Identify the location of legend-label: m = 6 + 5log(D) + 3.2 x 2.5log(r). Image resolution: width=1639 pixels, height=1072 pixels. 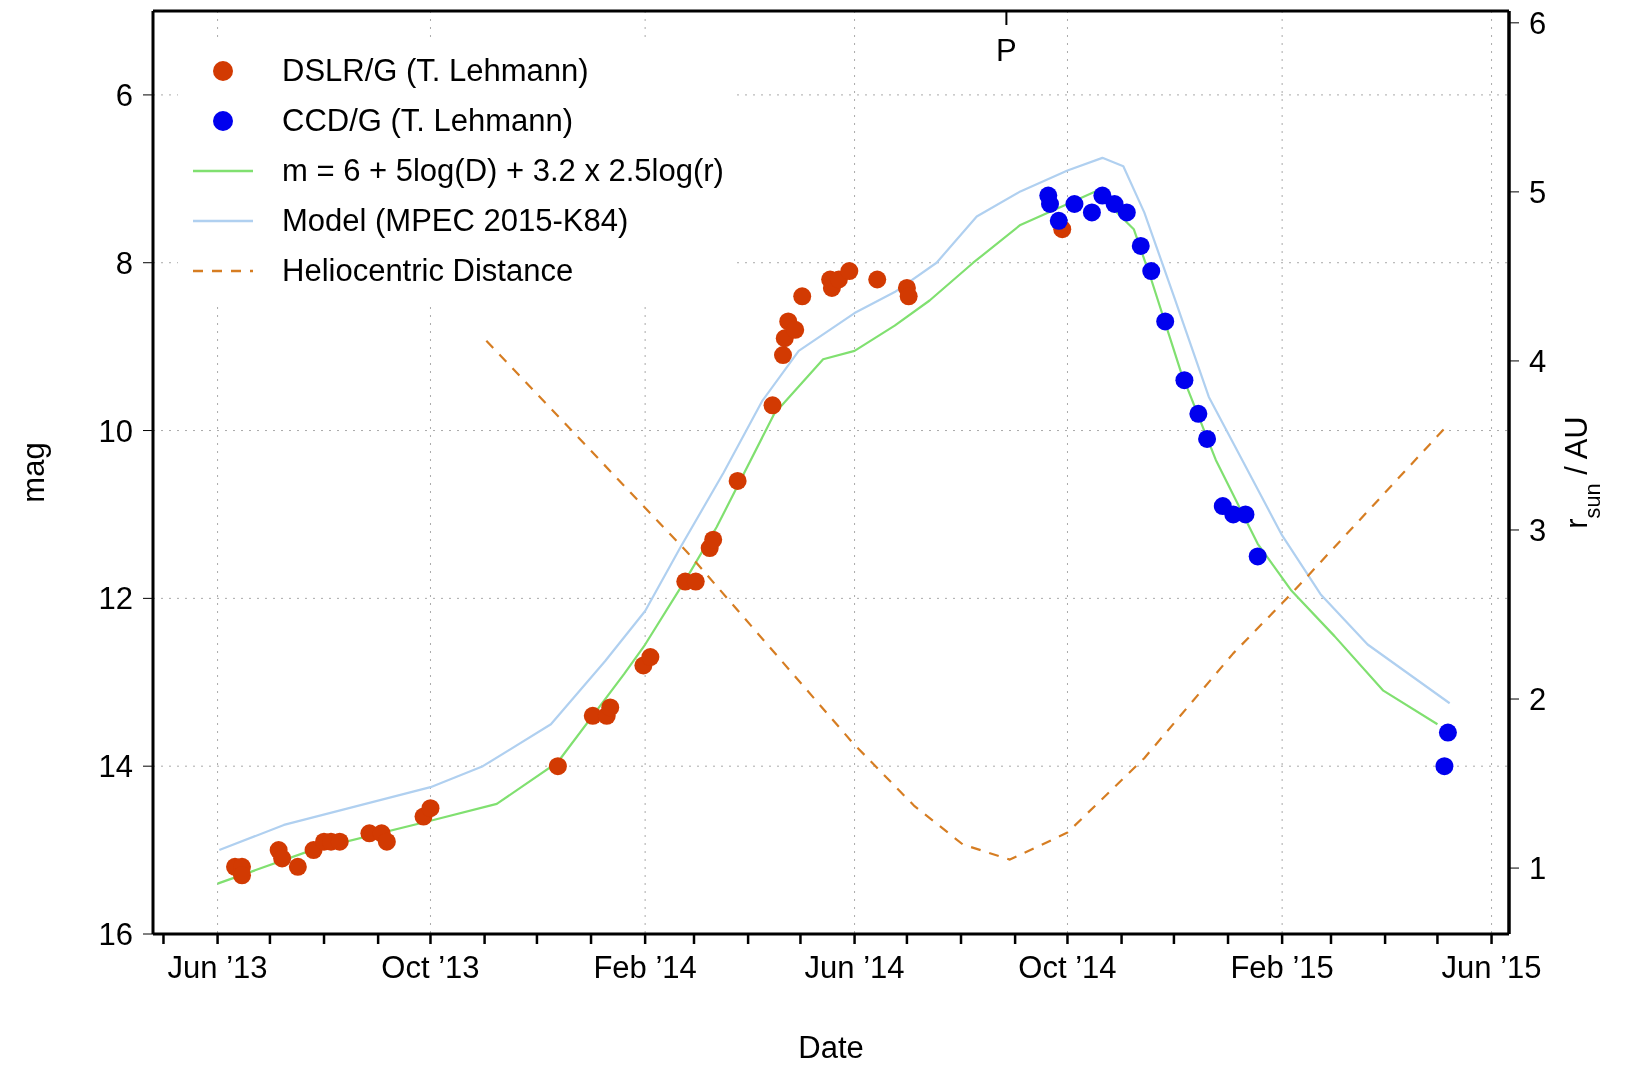
(503, 171).